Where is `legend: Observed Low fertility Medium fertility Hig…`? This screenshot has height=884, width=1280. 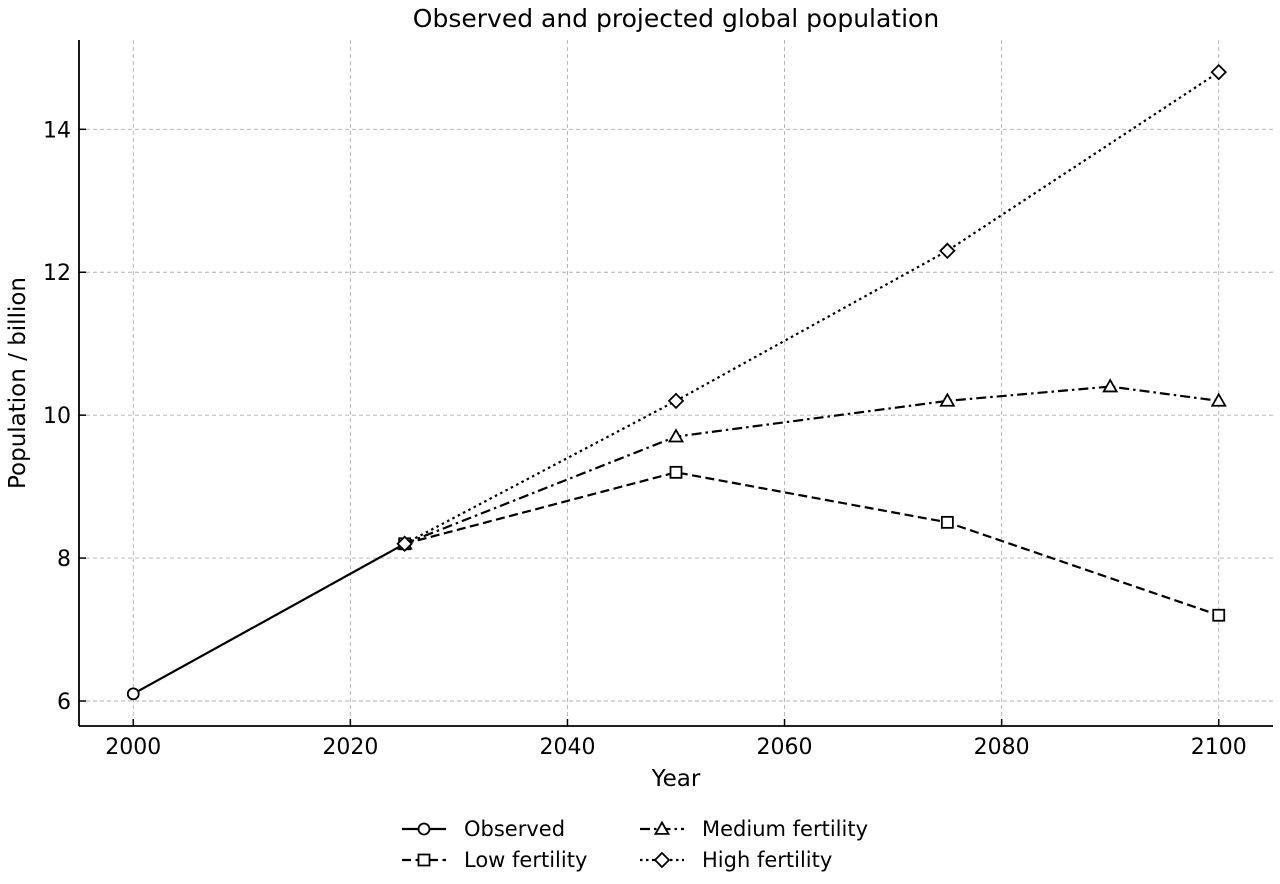 legend: Observed Low fertility Medium fertility Hig… is located at coordinates (635, 844).